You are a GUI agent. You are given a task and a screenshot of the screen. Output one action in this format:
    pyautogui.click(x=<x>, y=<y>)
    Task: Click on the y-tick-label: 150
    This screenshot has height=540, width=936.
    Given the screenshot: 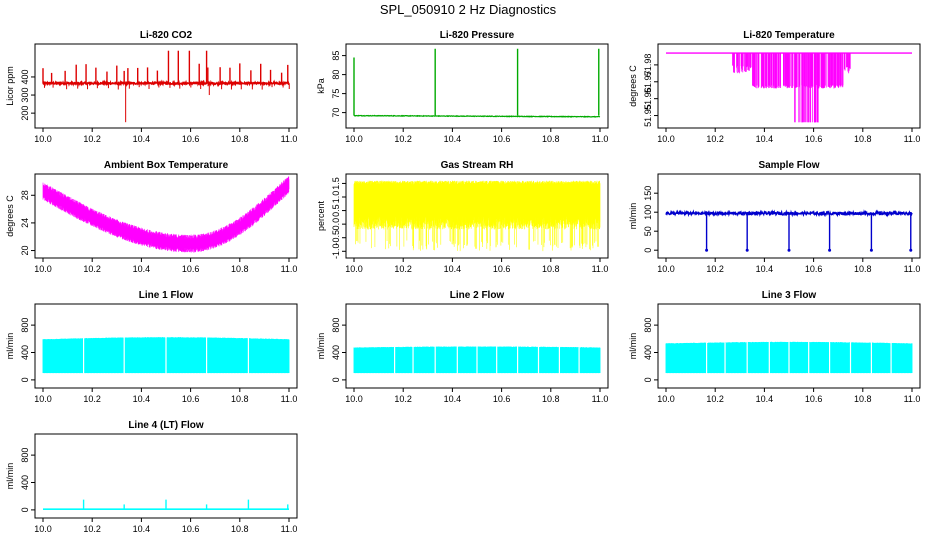 What is the action you would take?
    pyautogui.click(x=648, y=193)
    